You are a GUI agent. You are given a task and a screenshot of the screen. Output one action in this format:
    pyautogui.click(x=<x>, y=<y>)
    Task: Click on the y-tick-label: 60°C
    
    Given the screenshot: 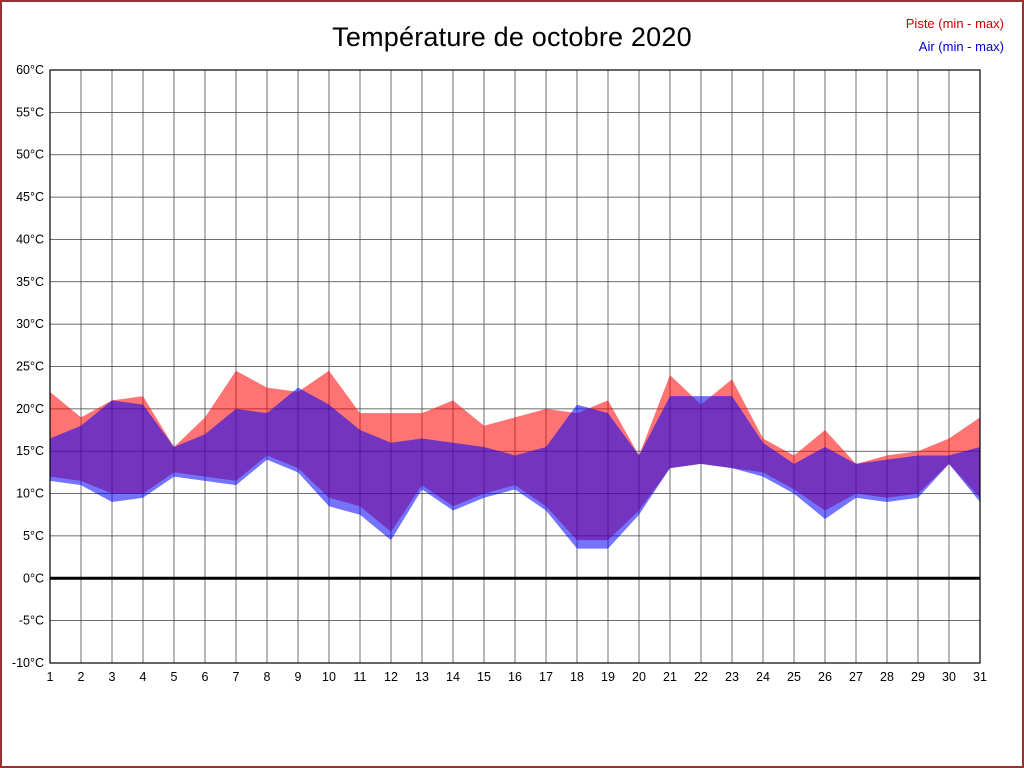 What is the action you would take?
    pyautogui.click(x=30, y=70)
    